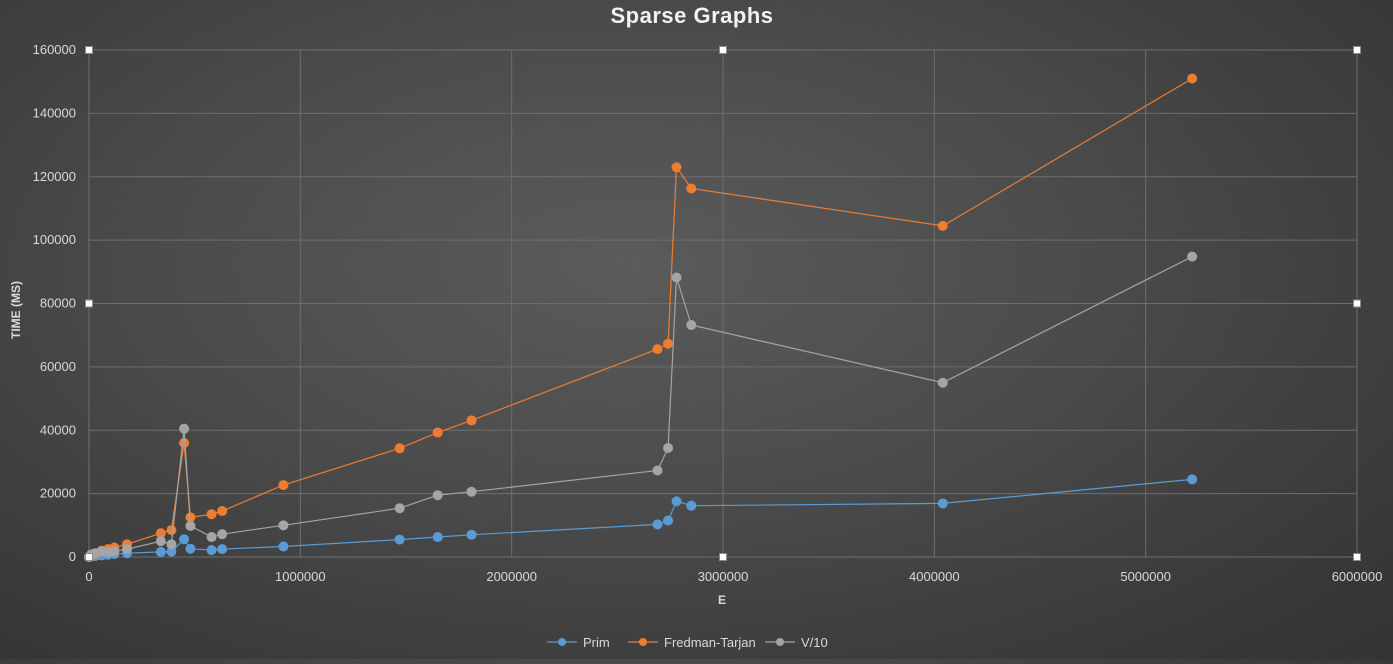 This screenshot has height=664, width=1393. Describe the element at coordinates (58, 493) in the screenshot. I see `y-tick-label: 20000` at that location.